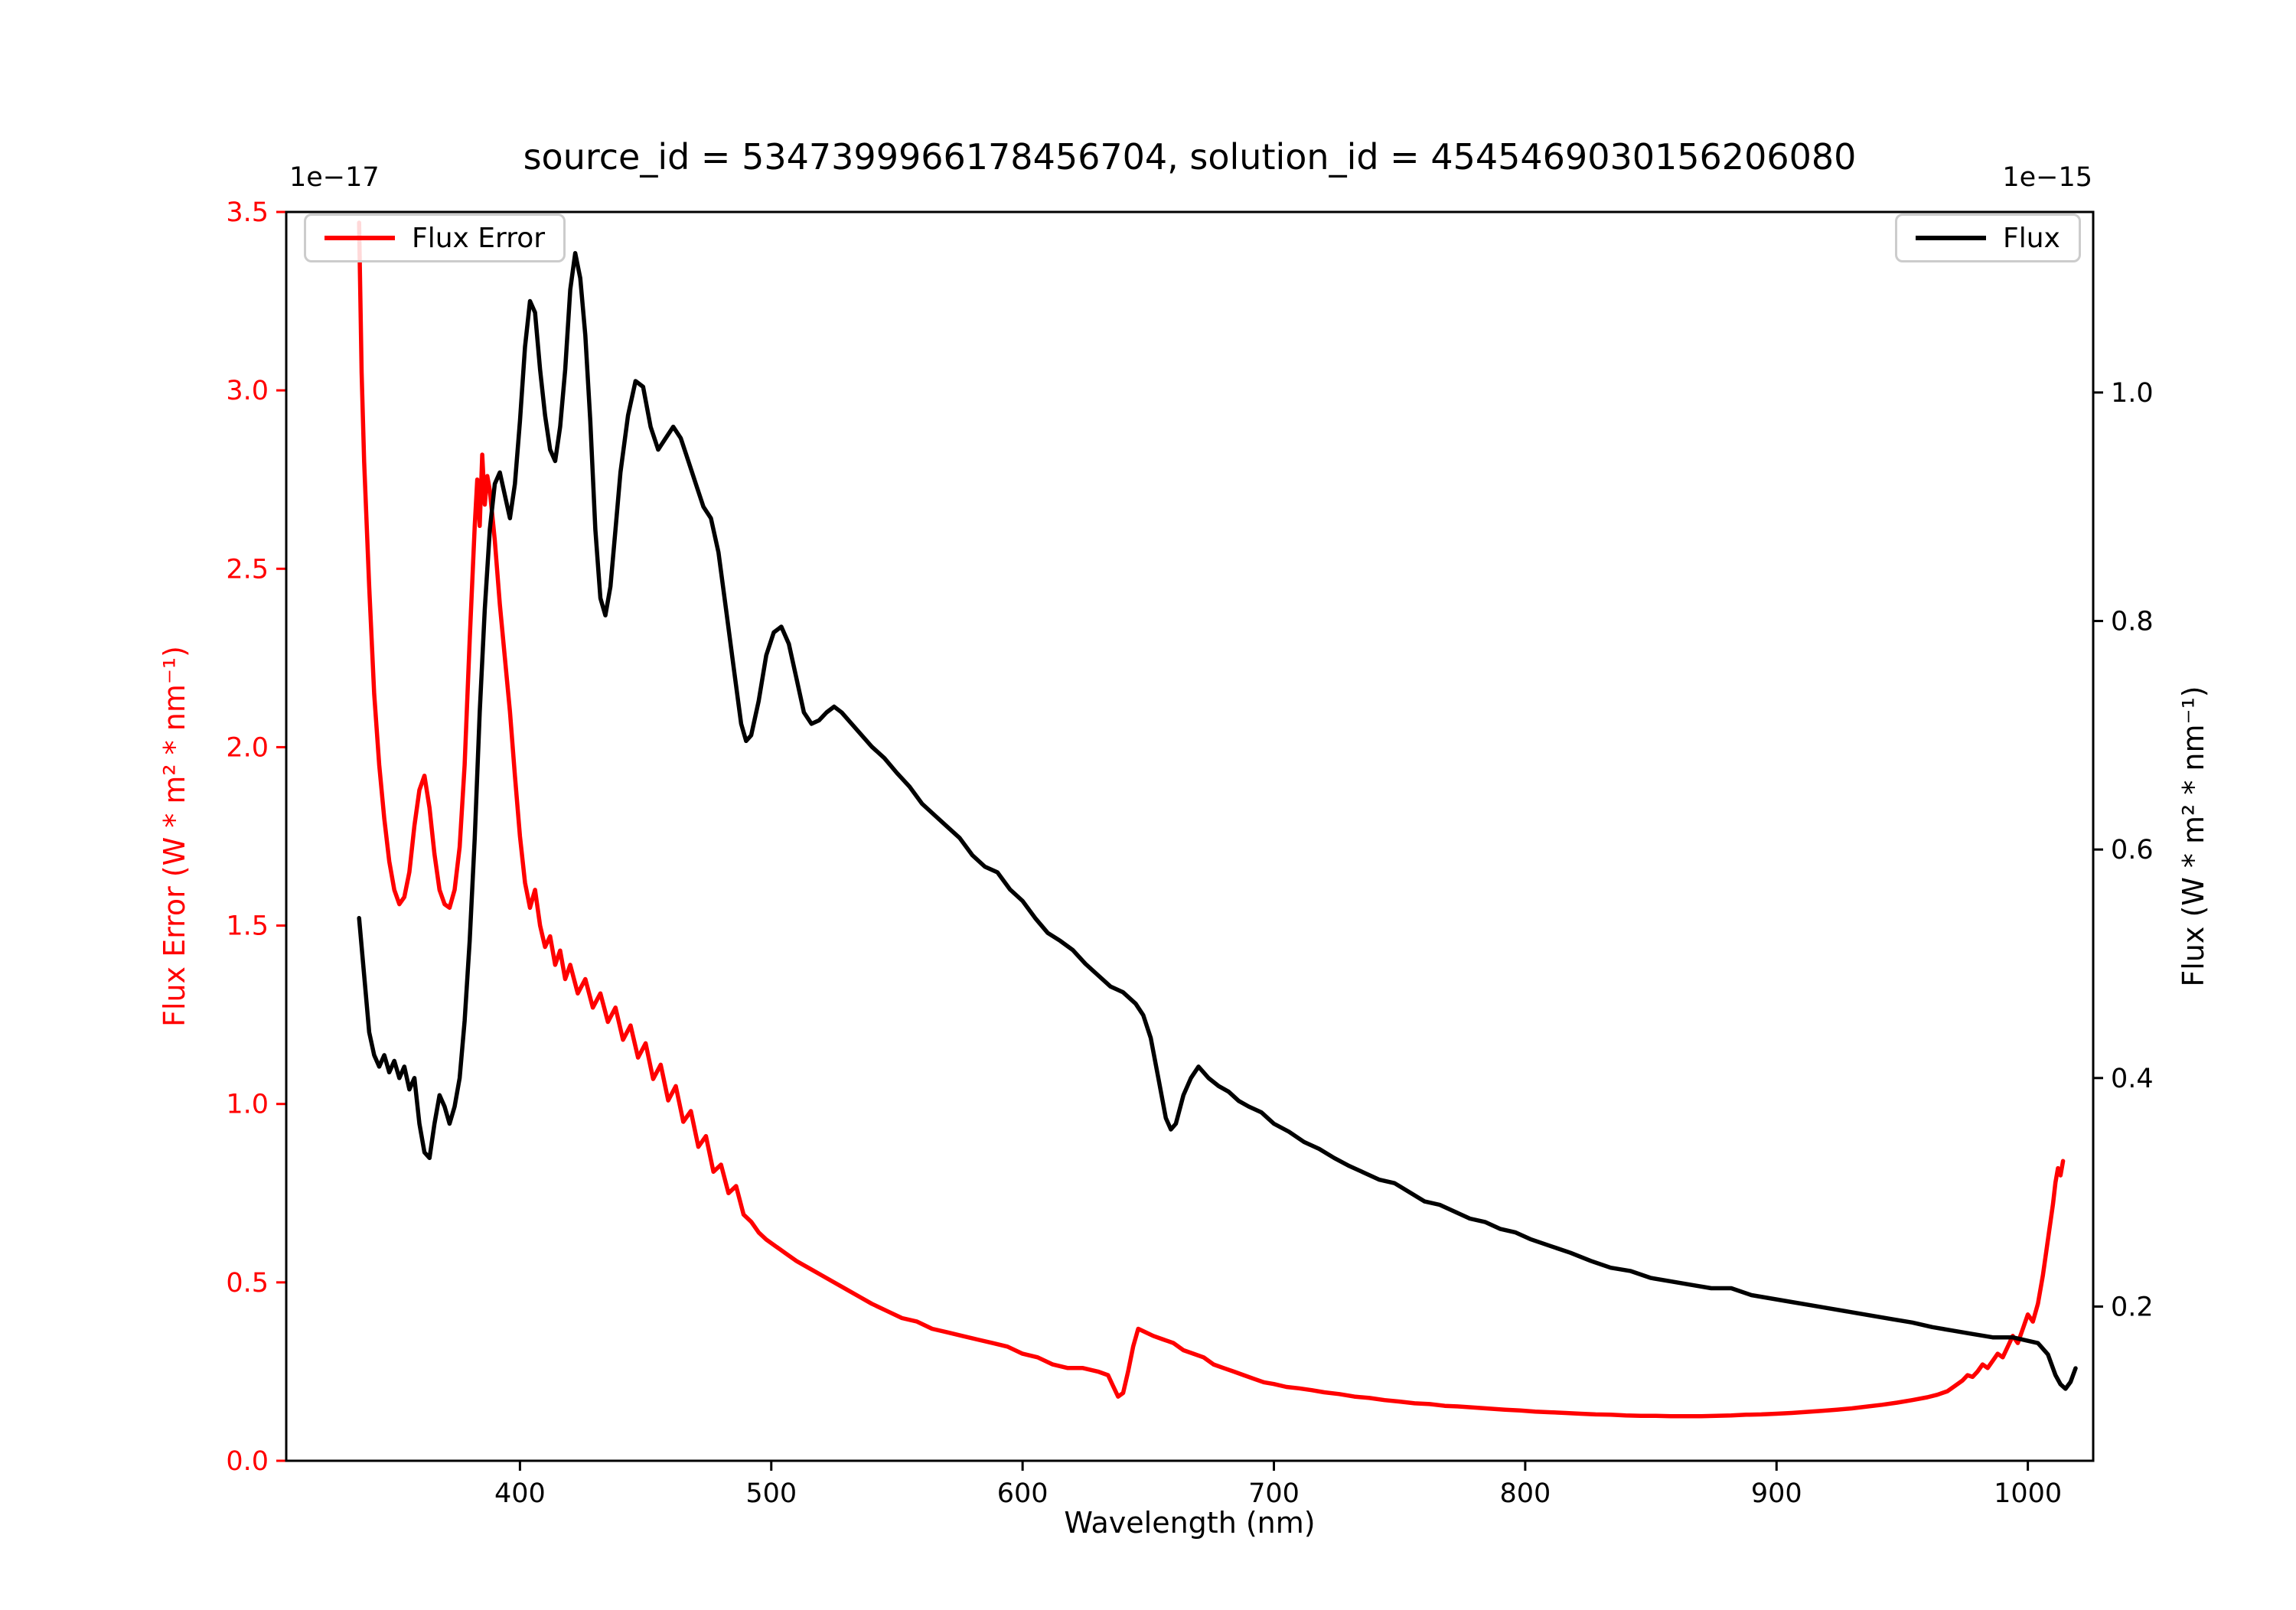  Describe the element at coordinates (1023, 1493) in the screenshot. I see `x-tick-label: 600` at that location.